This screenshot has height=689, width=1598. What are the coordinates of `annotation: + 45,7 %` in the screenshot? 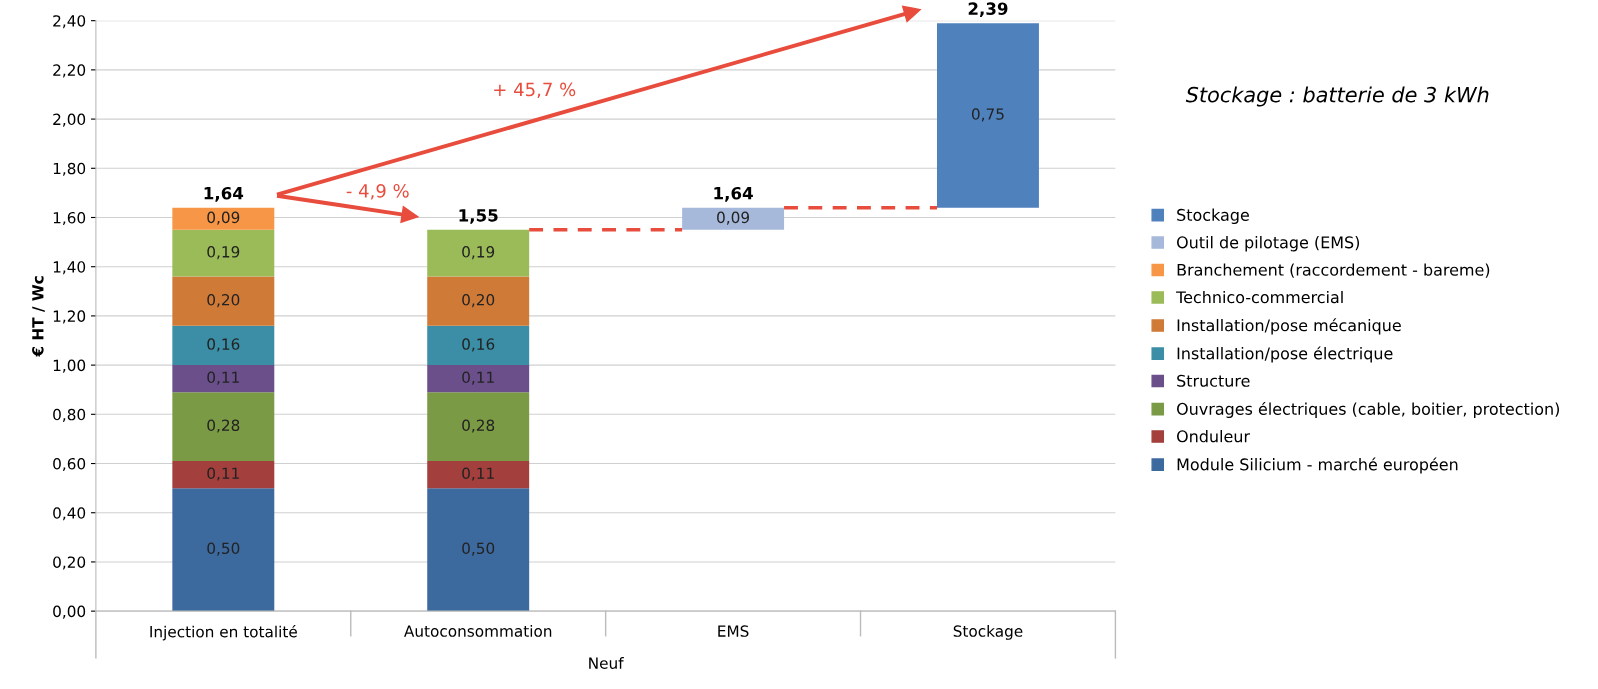 It's located at (535, 90).